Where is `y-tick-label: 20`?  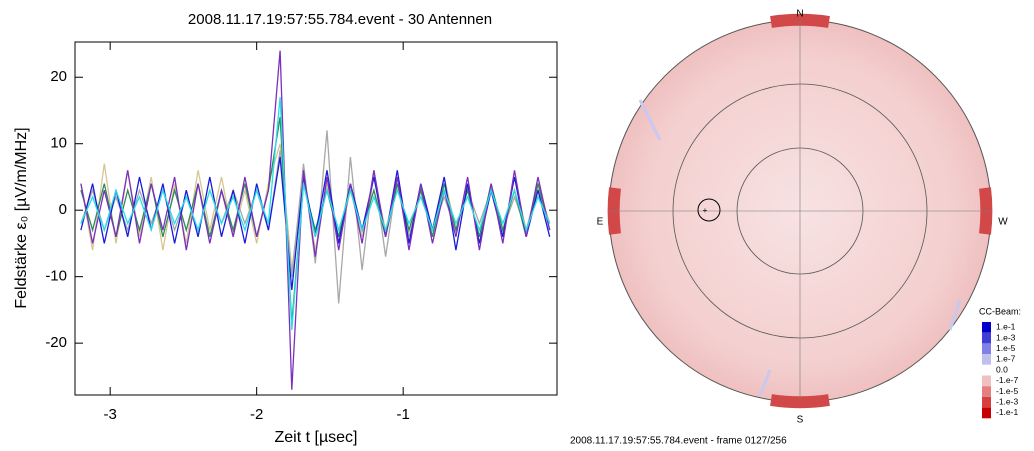 y-tick-label: 20 is located at coordinates (58, 76).